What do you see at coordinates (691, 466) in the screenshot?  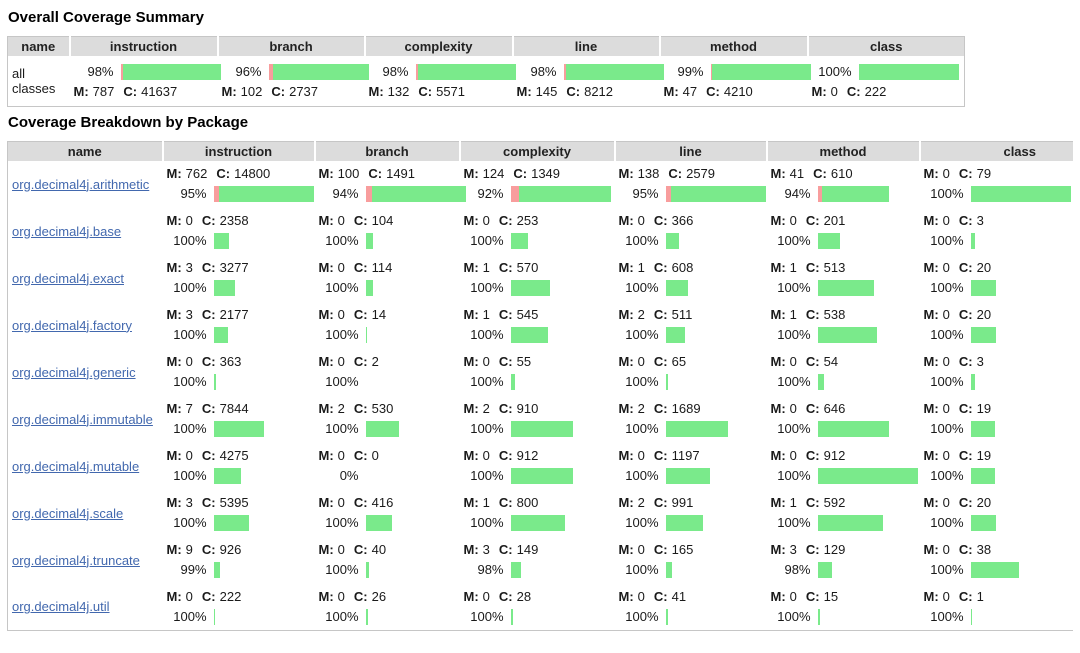 I see `metric-cell-line: M: 0 C: 1197 100%` at bounding box center [691, 466].